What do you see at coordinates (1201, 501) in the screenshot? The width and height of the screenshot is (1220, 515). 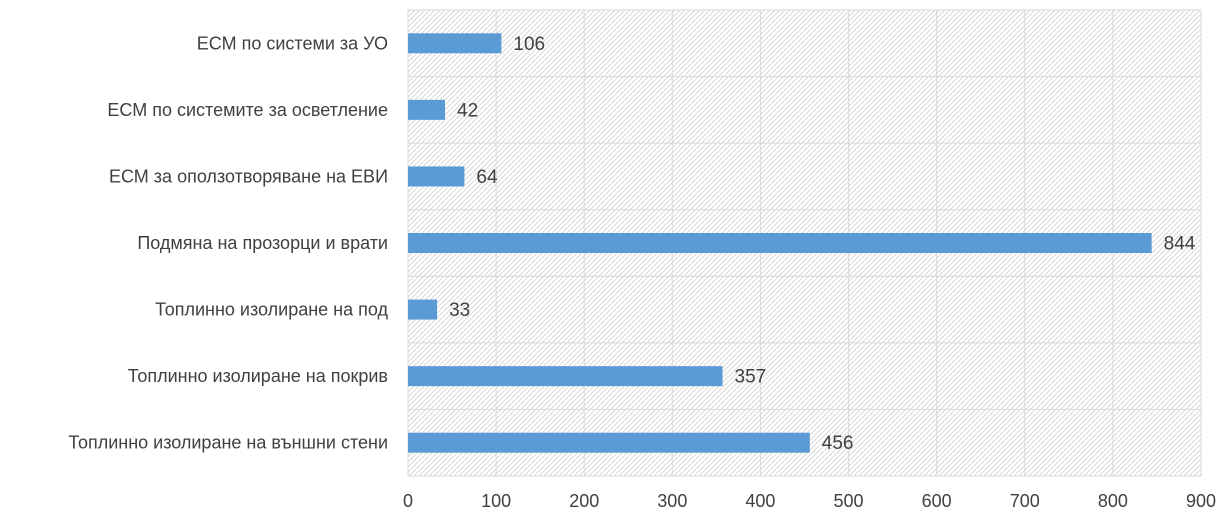 I see `x-tick-label: 900` at bounding box center [1201, 501].